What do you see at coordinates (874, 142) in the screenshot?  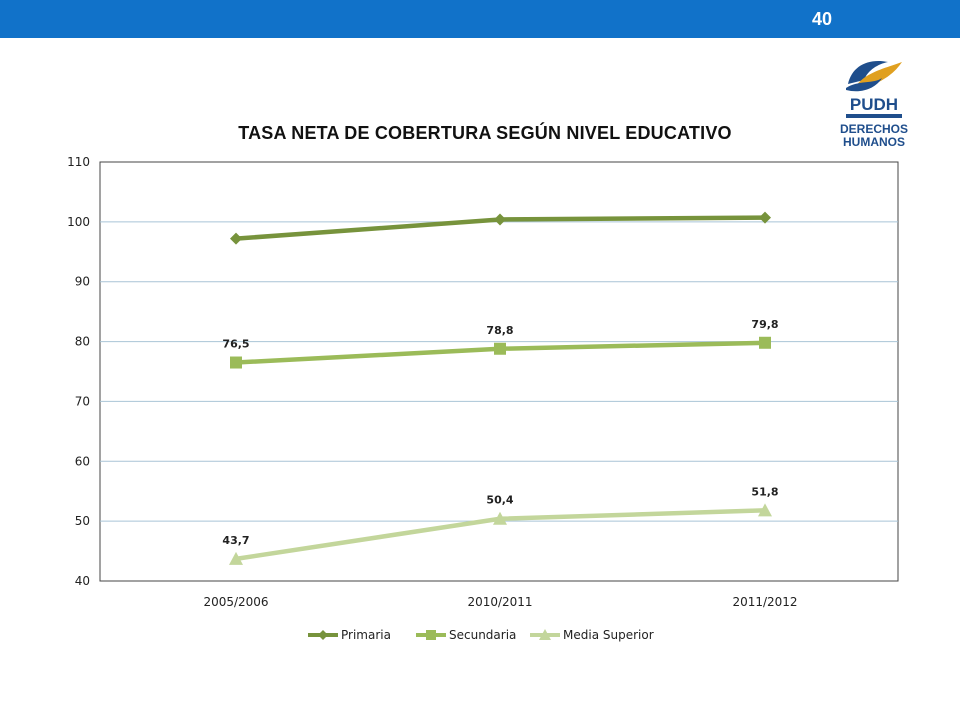 I see `logo-line2: HUMANOS` at bounding box center [874, 142].